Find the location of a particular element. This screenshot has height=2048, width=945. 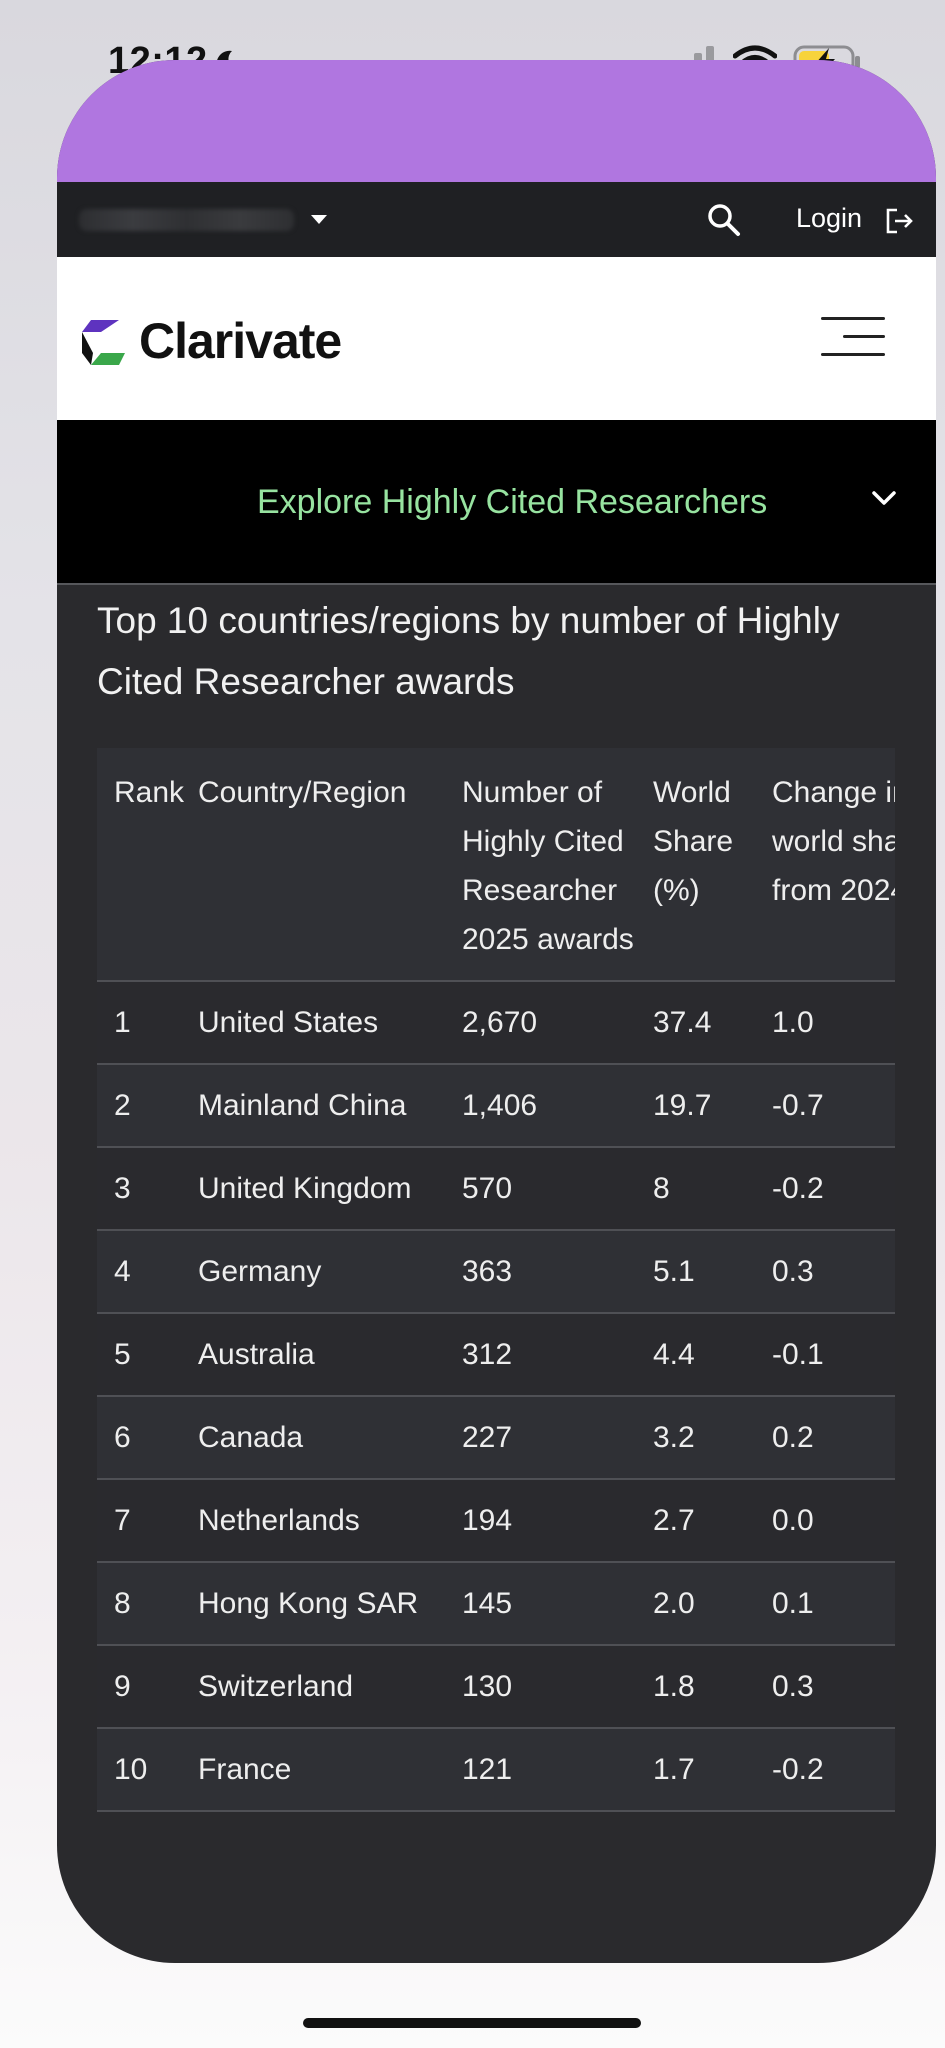

cell-rank: 2 is located at coordinates (147, 1106).